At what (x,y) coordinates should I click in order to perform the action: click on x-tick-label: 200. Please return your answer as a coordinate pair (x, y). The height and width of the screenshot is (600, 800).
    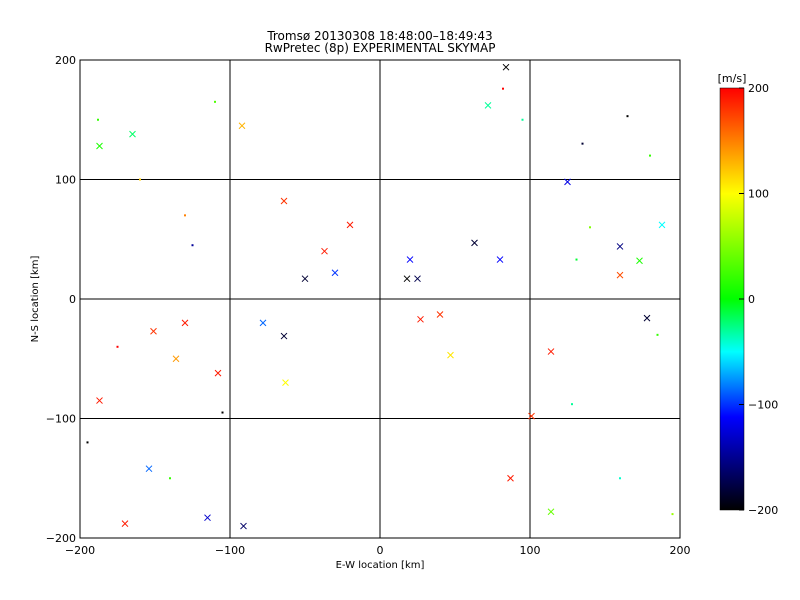
    Looking at the image, I should click on (680, 550).